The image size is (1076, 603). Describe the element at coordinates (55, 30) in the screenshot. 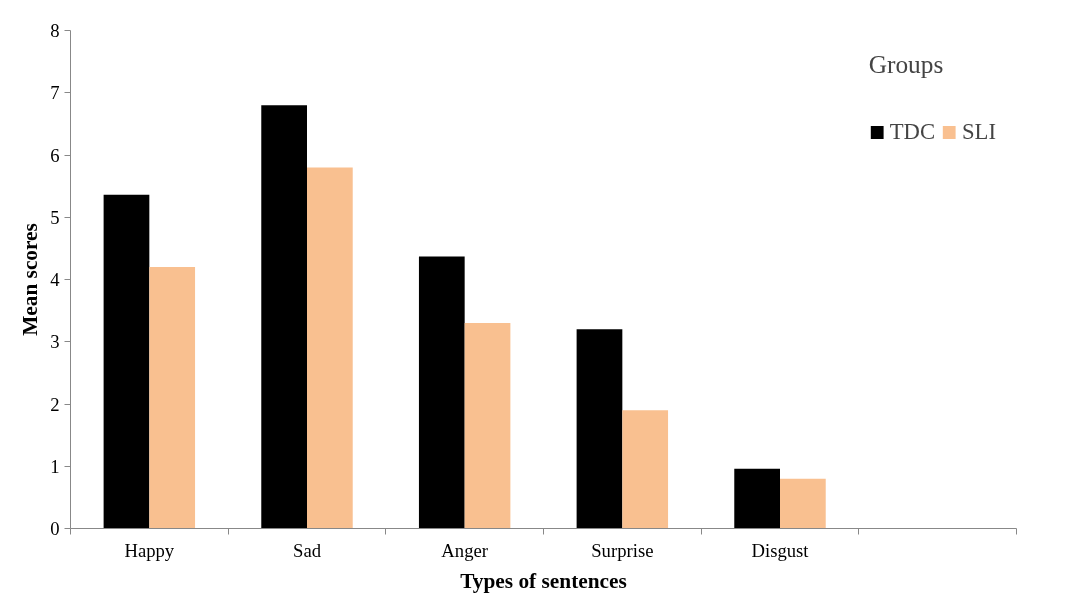

I see `y-tick-label: 8` at that location.